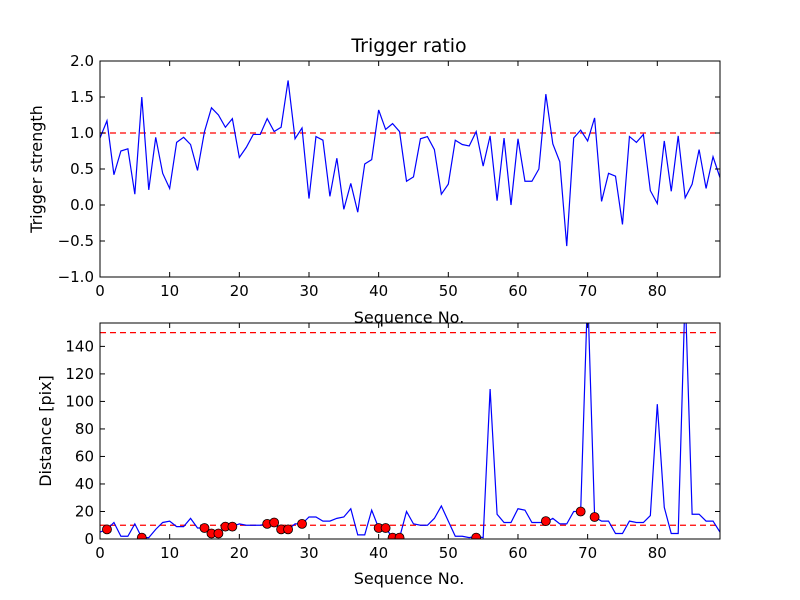 This screenshot has width=800, height=600. What do you see at coordinates (84, 456) in the screenshot?
I see `bottom-y-tick-label-3: 60` at bounding box center [84, 456].